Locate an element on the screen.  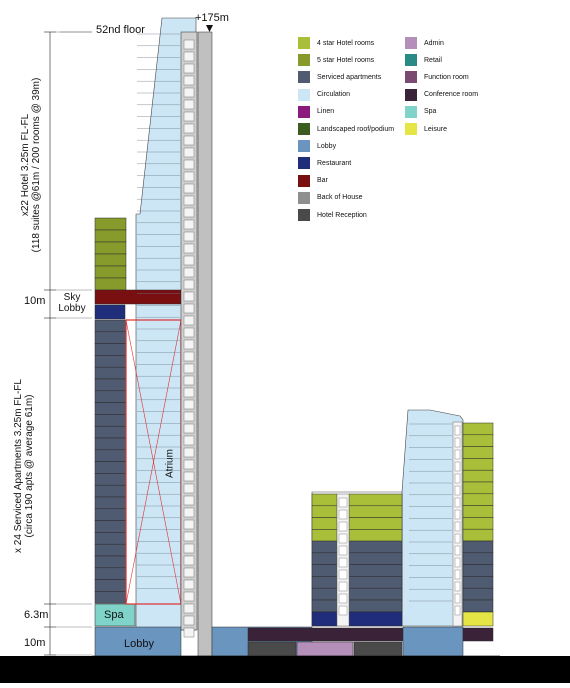
spa-floor is located at coordinates (115, 615).